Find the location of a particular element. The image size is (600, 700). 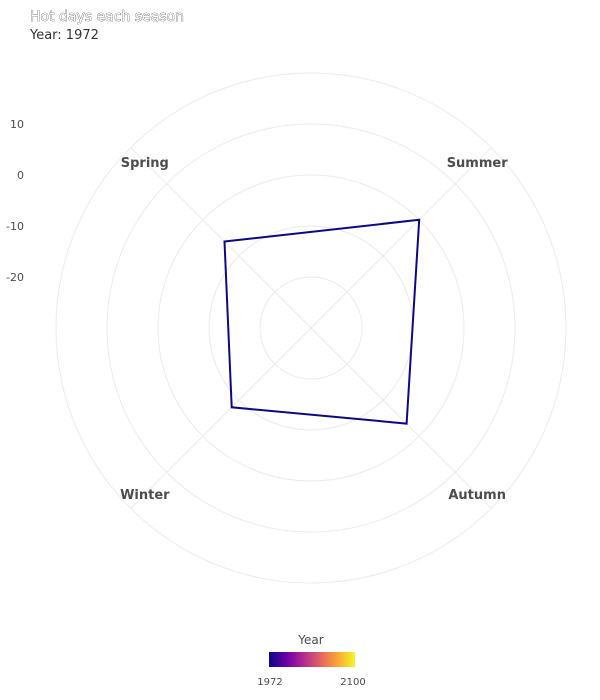

chart-subtitle: Year: 1972 is located at coordinates (64, 35).